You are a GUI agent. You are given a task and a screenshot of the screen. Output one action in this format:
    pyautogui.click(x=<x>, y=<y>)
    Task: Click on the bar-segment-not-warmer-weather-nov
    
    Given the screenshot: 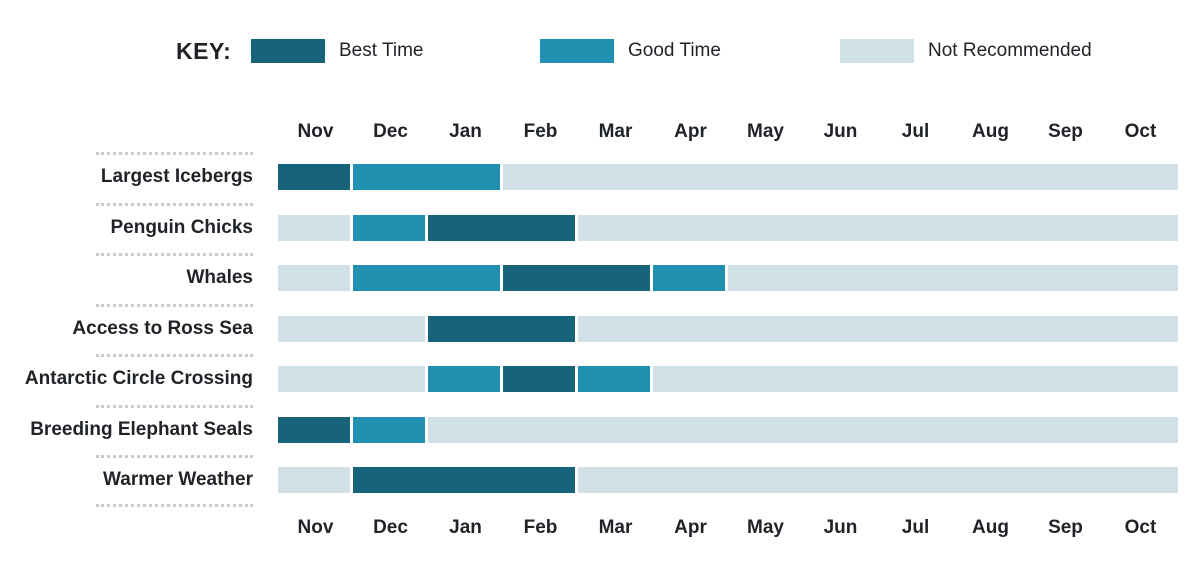 What is the action you would take?
    pyautogui.click(x=314, y=480)
    